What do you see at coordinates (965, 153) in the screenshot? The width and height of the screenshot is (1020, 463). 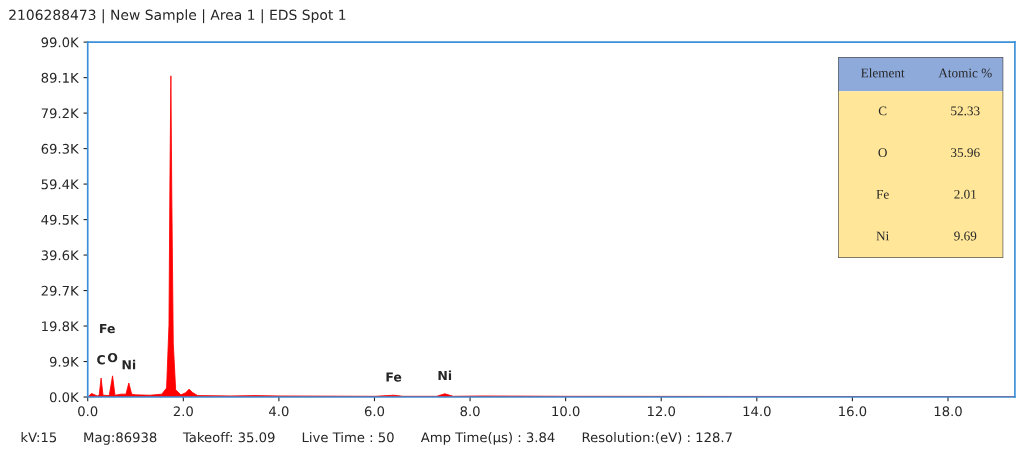 I see `data-label: 35.96` at bounding box center [965, 153].